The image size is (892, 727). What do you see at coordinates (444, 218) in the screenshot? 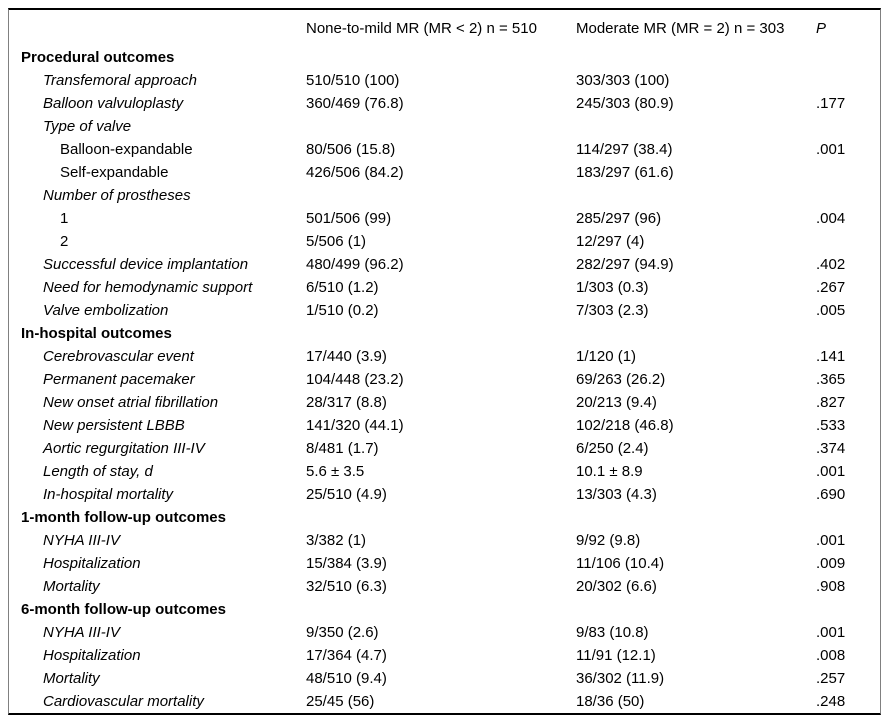
I see `table-row: 1 501/506 (99) 285/297 (96) .004` at bounding box center [444, 218].